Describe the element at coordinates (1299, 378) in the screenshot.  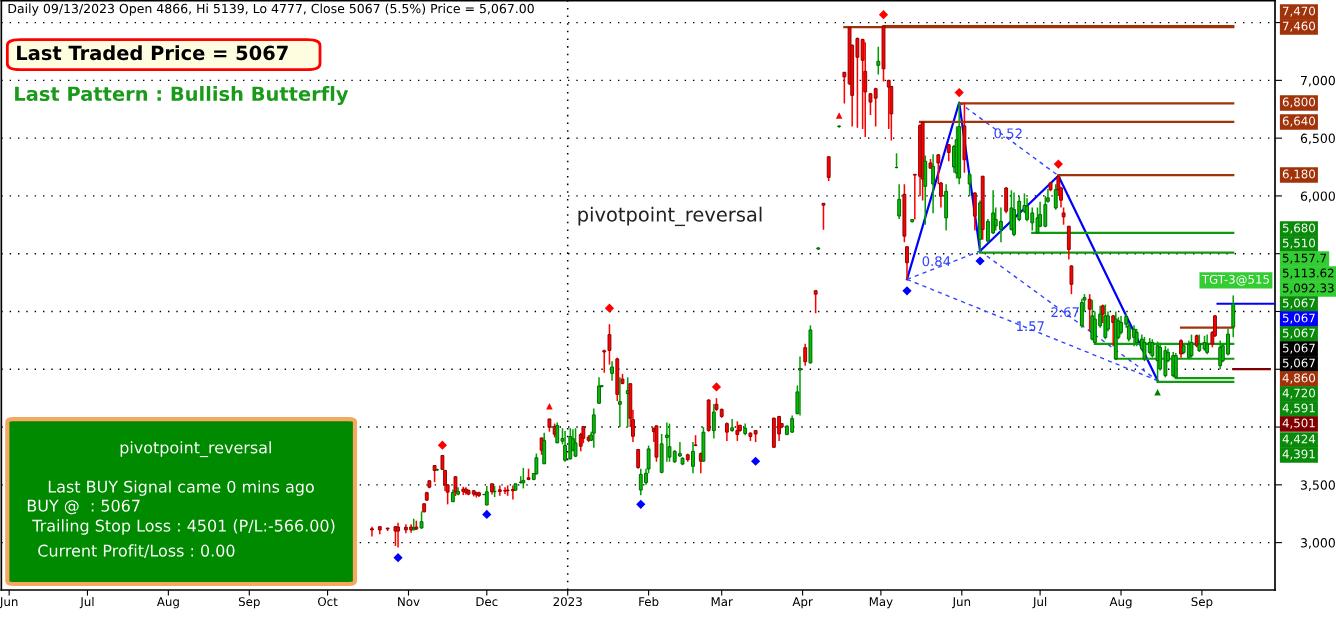
I see `text: 4,860` at that location.